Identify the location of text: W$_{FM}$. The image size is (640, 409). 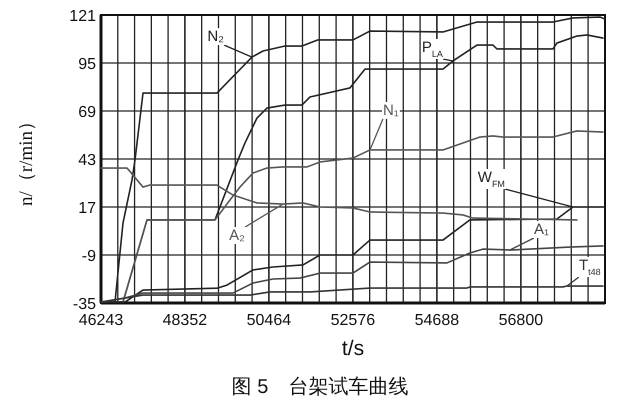
(491, 179).